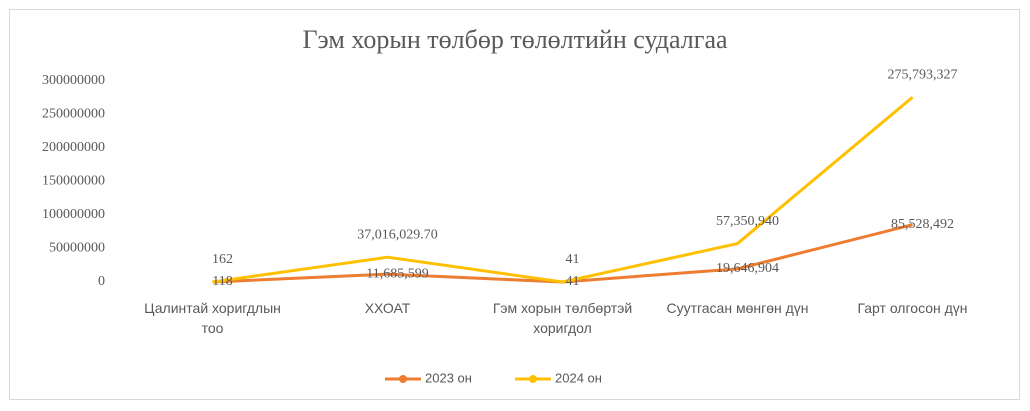 The height and width of the screenshot is (411, 1030). I want to click on y-tick-label: 250000000, so click(73, 114).